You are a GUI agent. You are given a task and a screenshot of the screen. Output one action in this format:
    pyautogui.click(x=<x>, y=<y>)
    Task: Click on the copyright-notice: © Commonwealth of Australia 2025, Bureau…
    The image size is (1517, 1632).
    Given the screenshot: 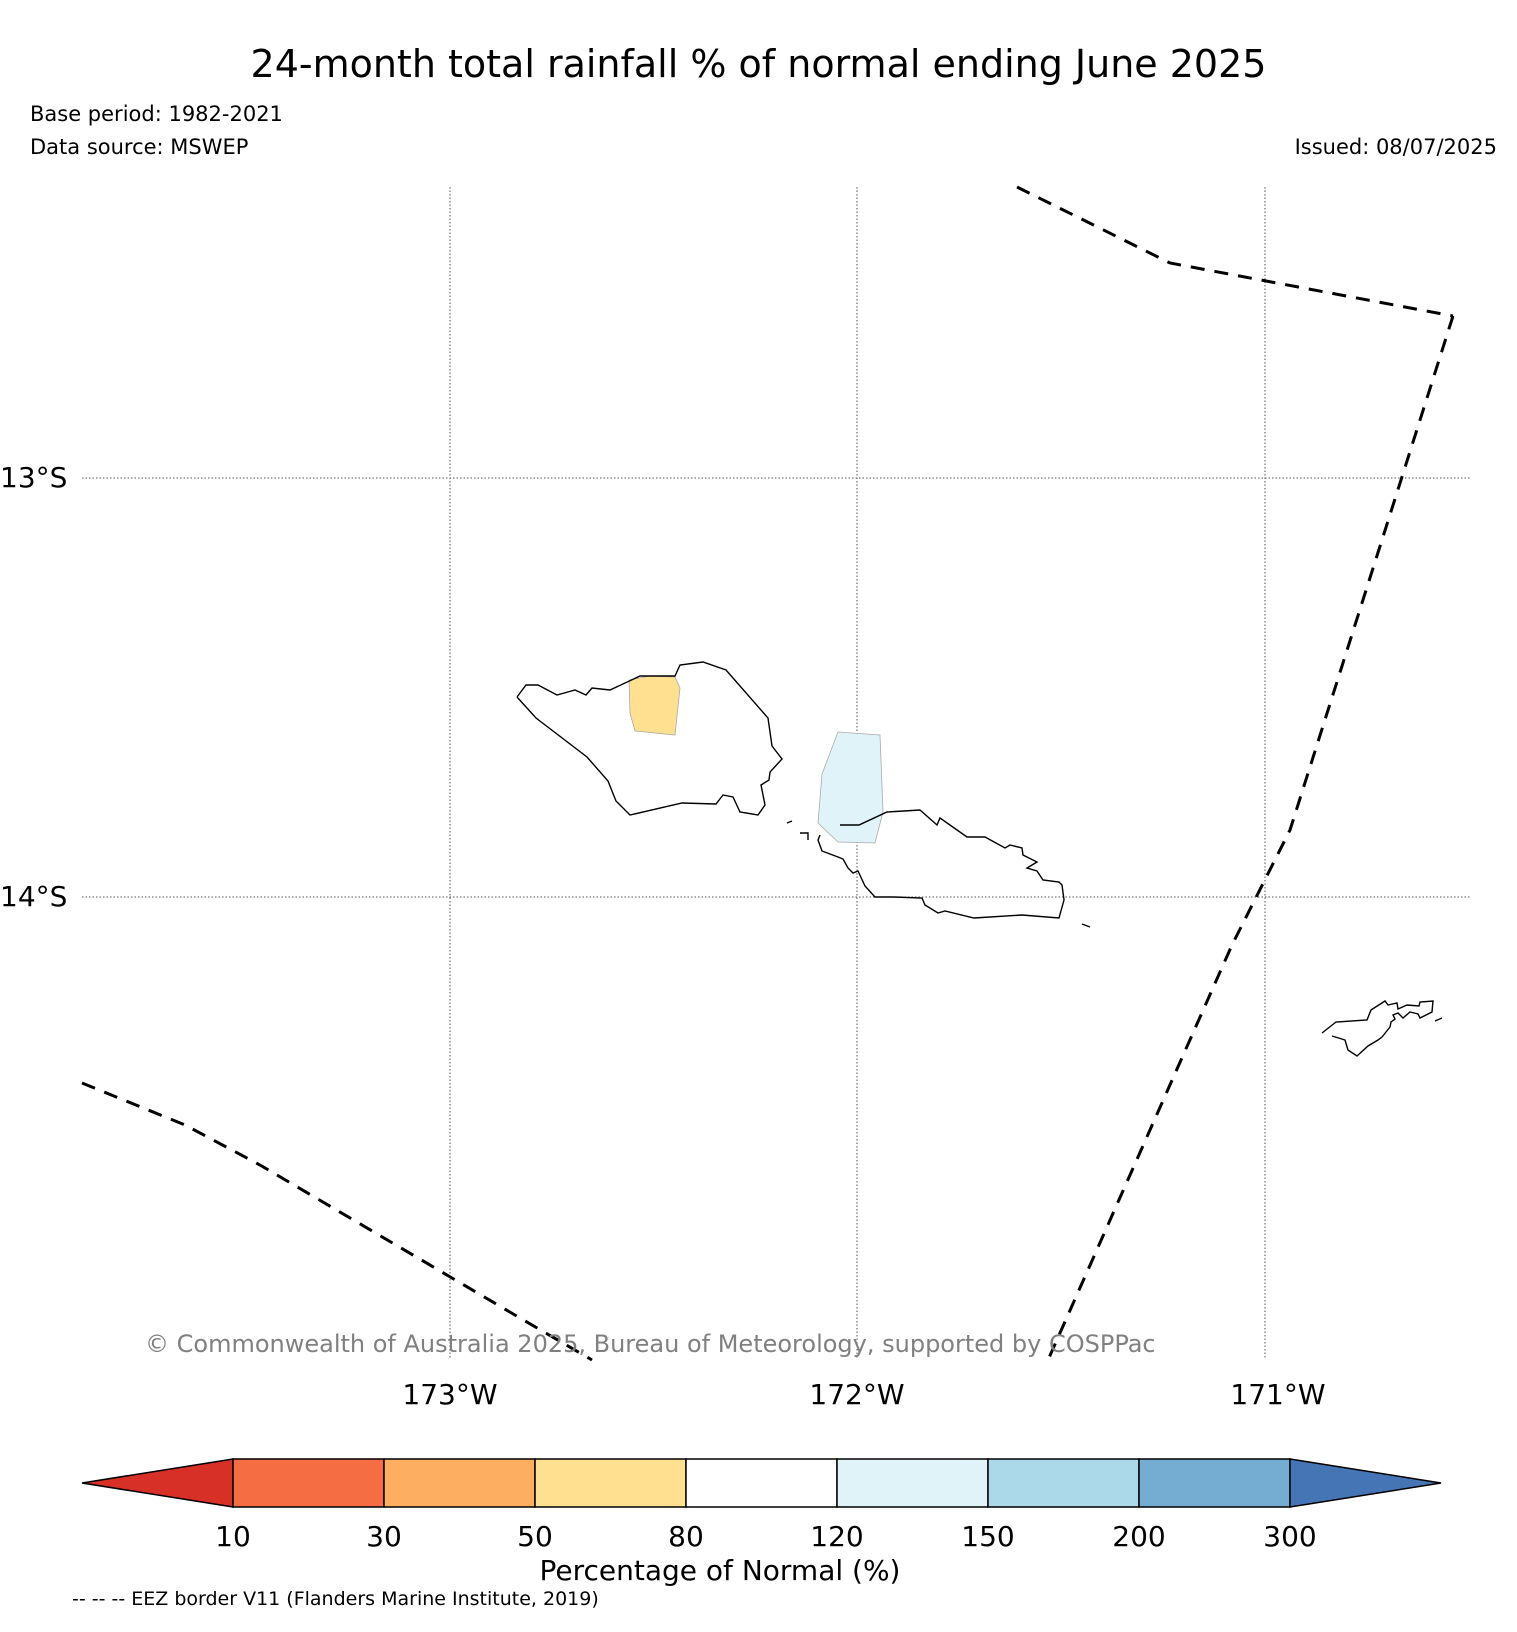 What is the action you would take?
    pyautogui.click(x=650, y=1344)
    